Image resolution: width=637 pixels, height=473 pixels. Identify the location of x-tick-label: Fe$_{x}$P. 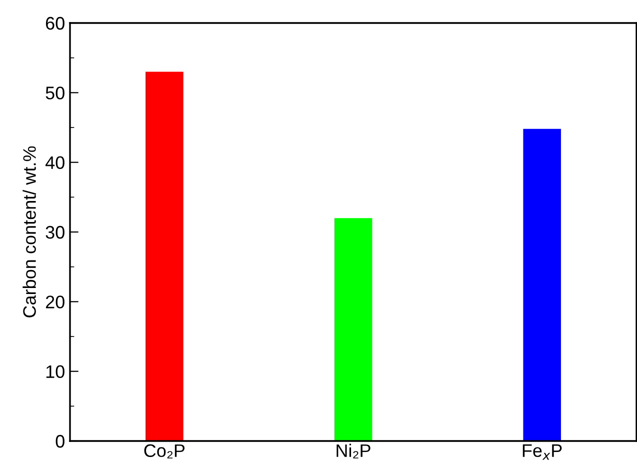
(542, 452).